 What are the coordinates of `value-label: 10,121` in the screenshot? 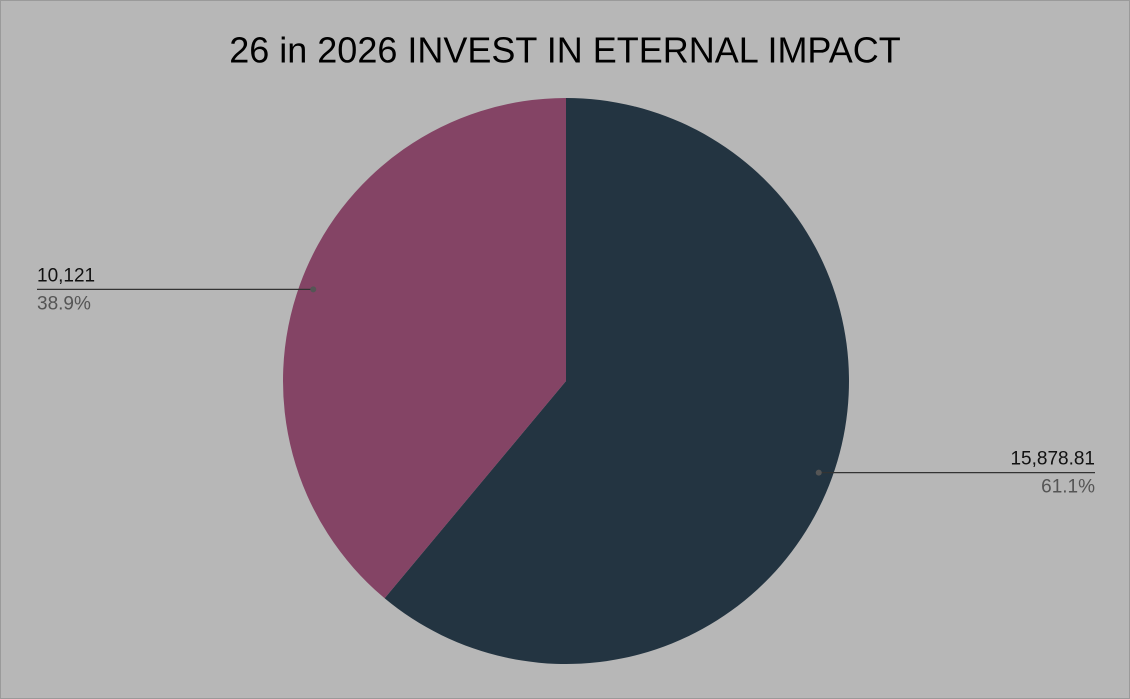 It's located at (66, 275).